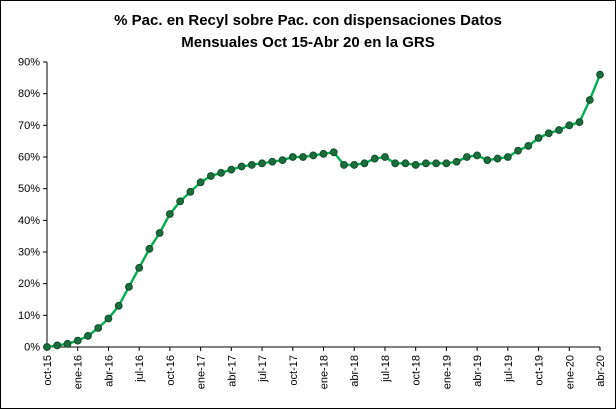  I want to click on y-axis-tick-label: 90%, so click(29, 62).